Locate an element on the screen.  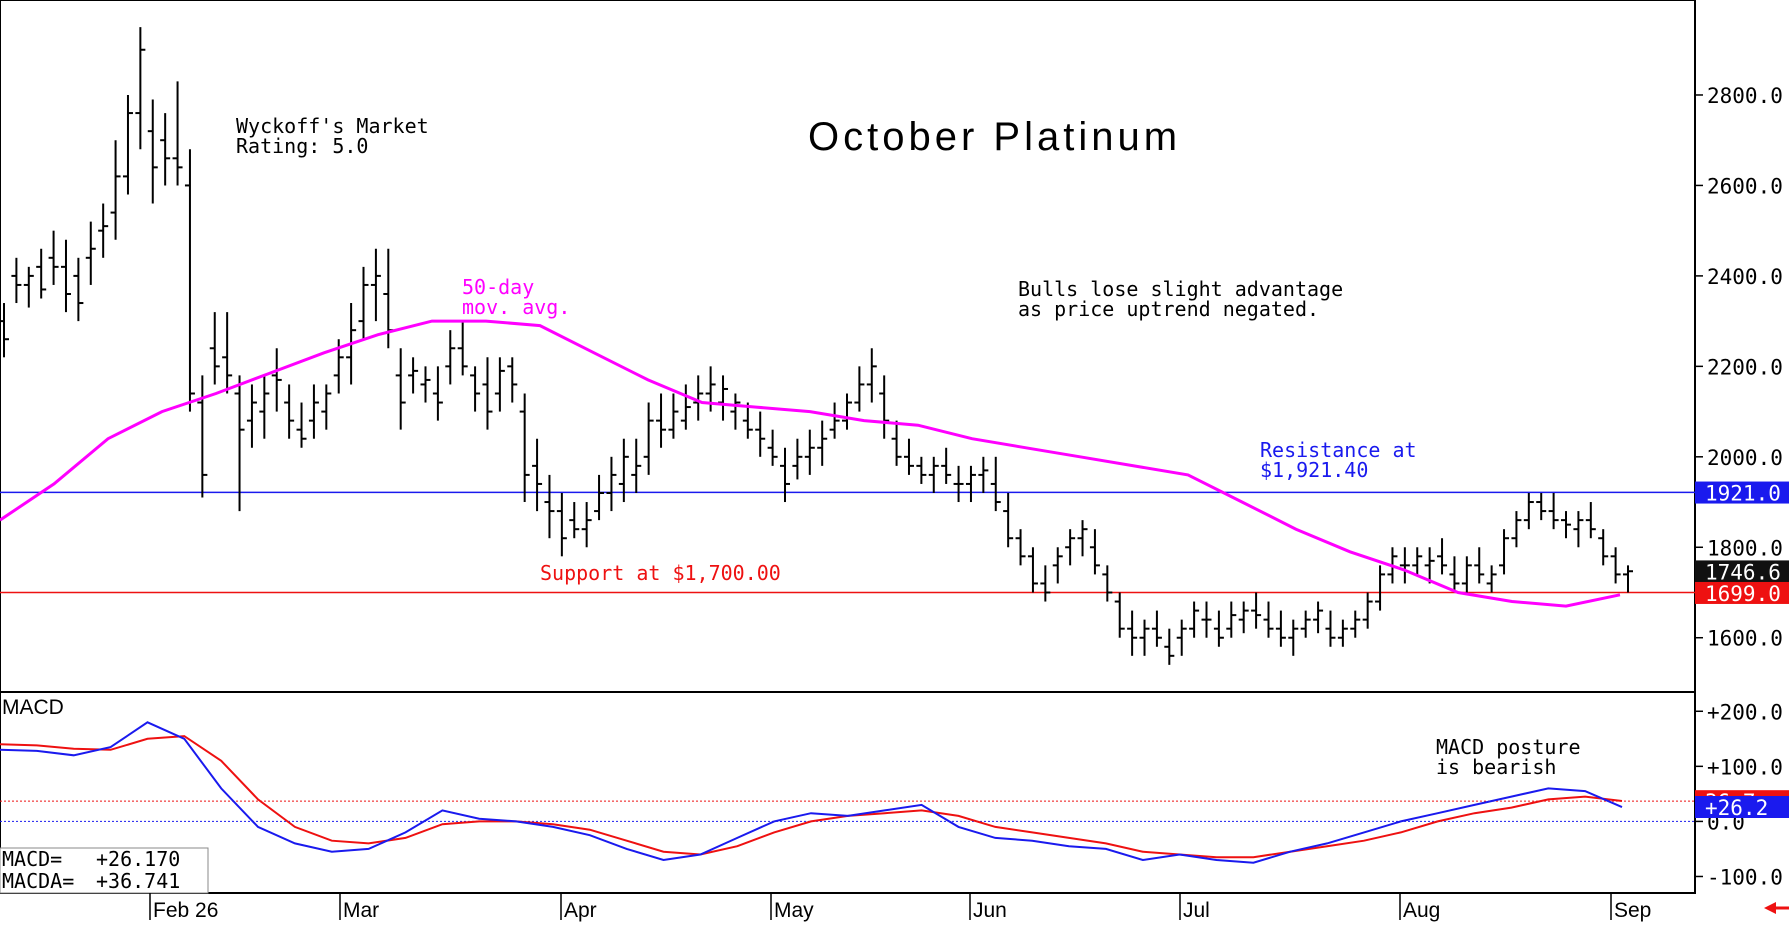
price-tag-label: 1699.0 is located at coordinates (1743, 594).